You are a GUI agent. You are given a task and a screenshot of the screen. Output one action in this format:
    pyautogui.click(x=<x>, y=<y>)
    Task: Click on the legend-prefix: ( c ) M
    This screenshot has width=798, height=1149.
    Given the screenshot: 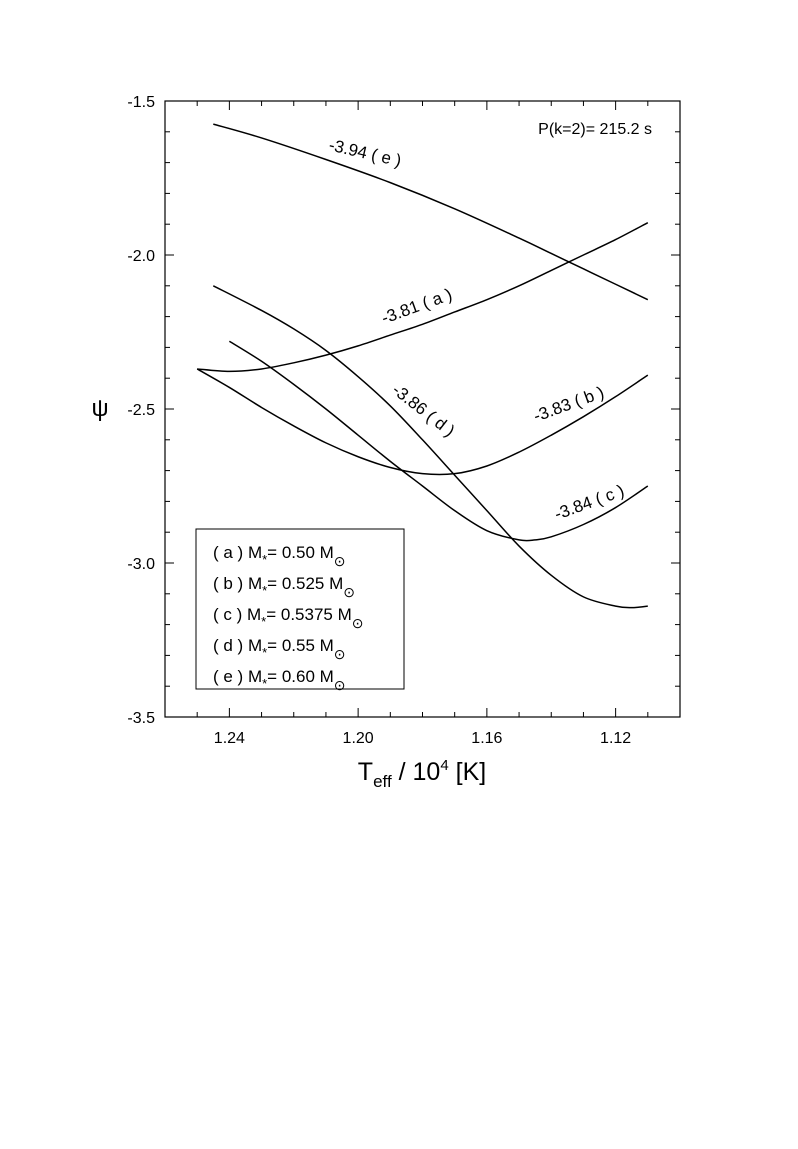 What is the action you would take?
    pyautogui.click(x=237, y=614)
    